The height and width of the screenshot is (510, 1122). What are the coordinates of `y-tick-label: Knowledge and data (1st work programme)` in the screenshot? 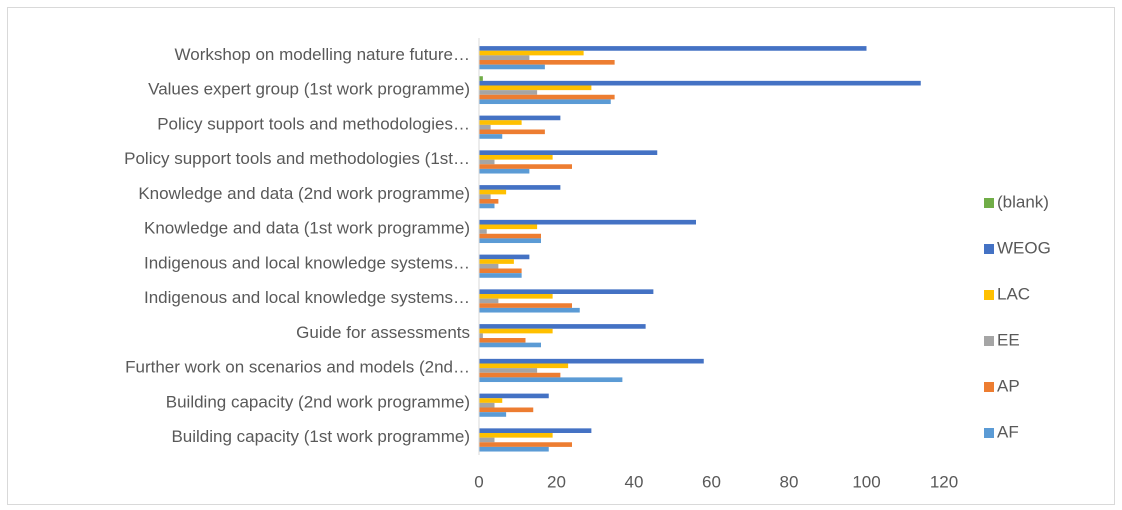 It's located at (307, 228).